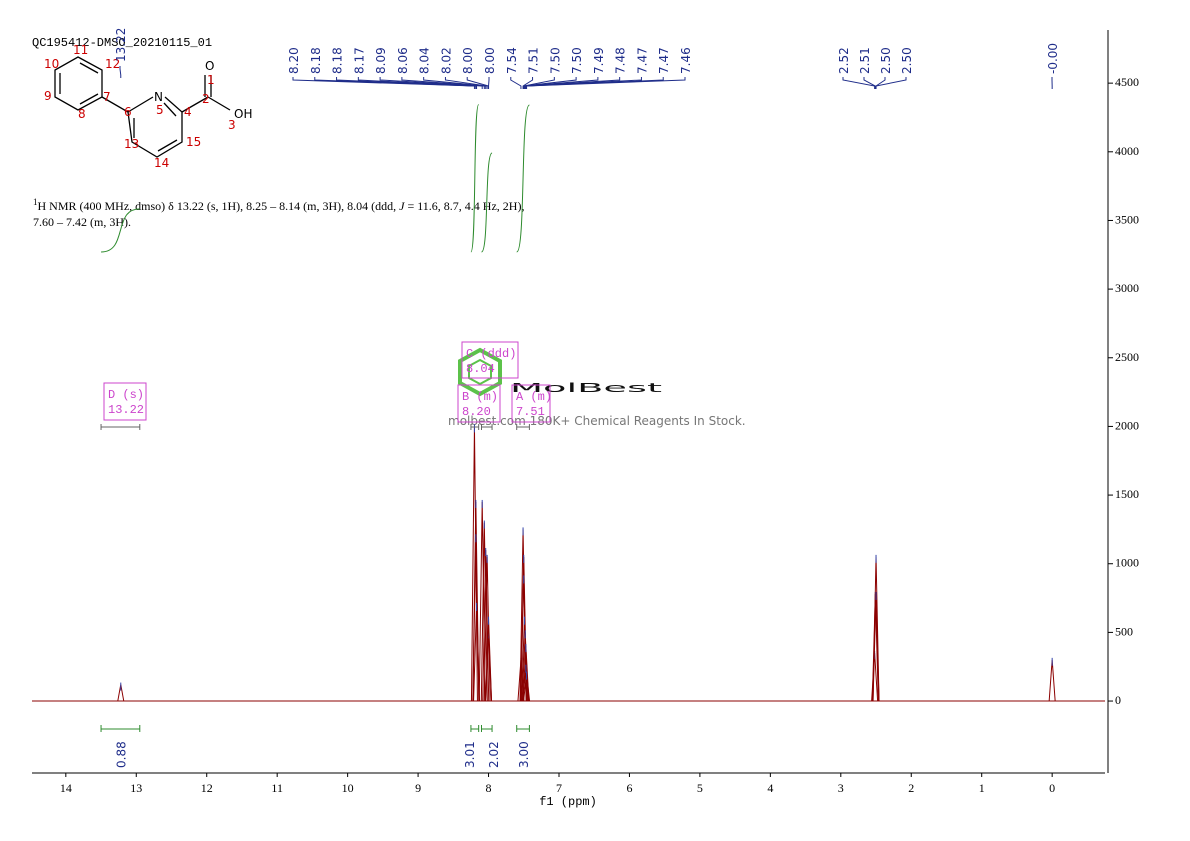  What do you see at coordinates (158, 97) in the screenshot?
I see `atom-label: N` at bounding box center [158, 97].